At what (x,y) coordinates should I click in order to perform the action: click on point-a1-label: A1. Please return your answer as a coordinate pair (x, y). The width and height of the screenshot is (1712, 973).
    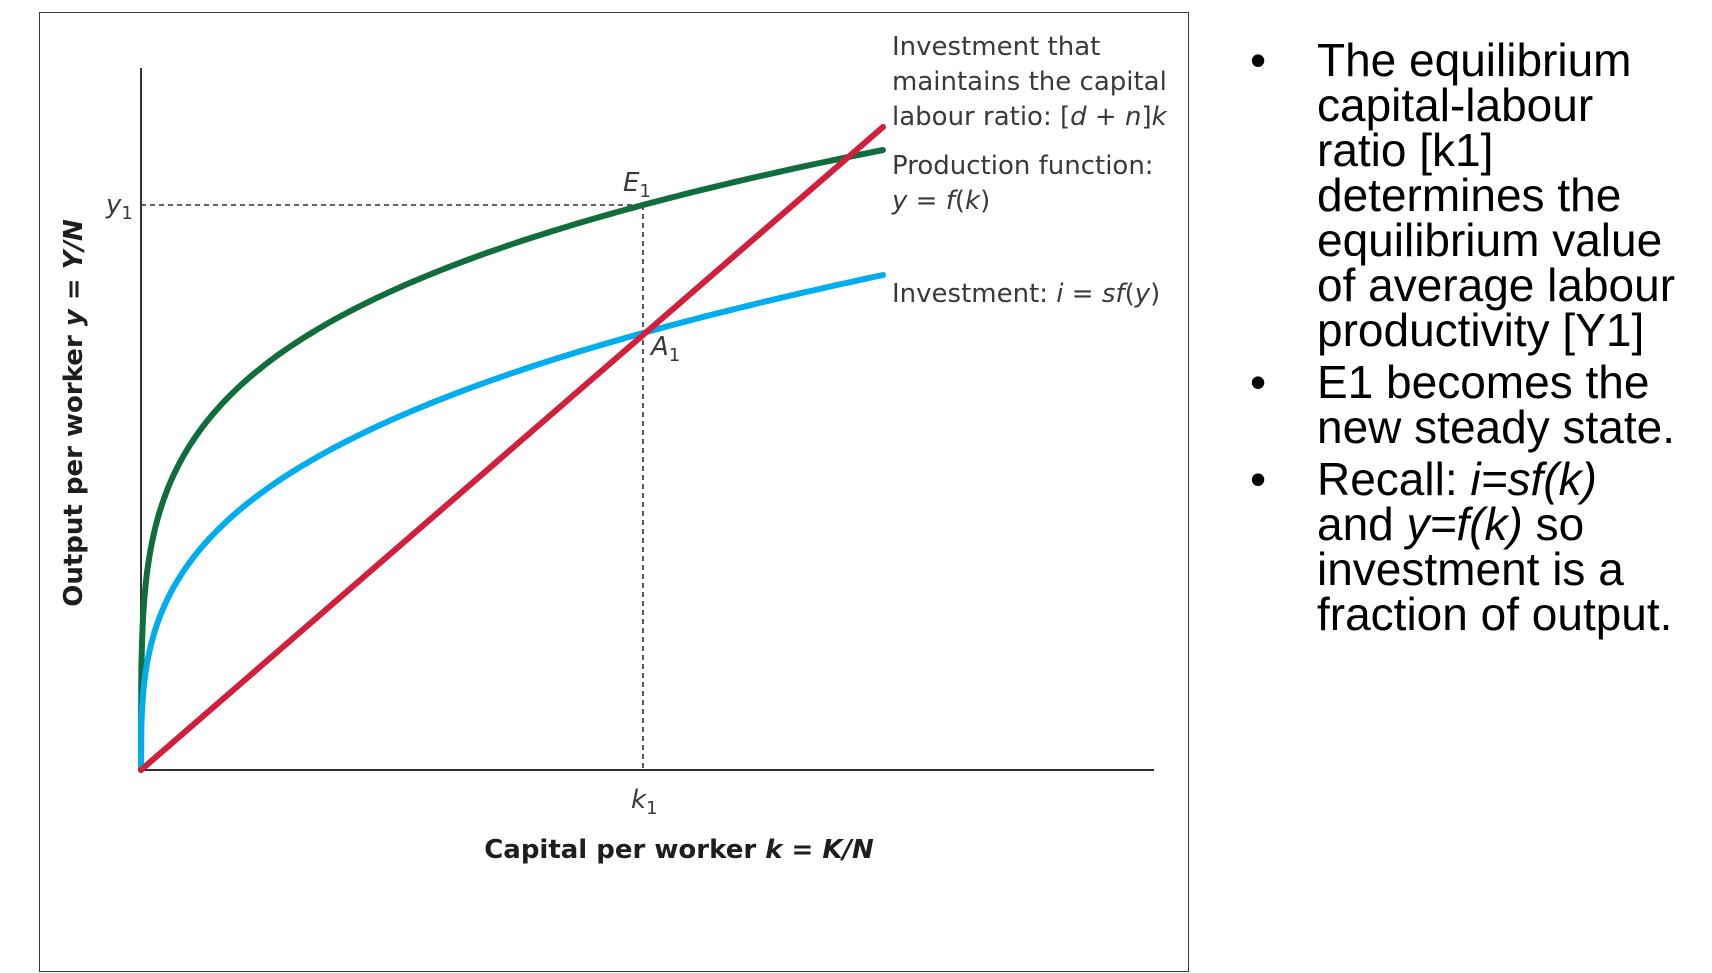
    Looking at the image, I should click on (664, 349).